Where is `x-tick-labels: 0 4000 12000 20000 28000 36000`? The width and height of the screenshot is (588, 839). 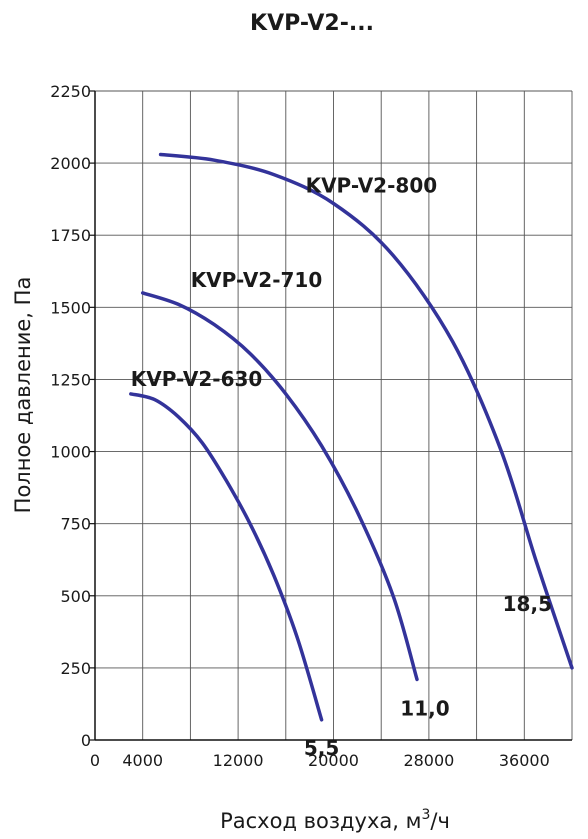
x-tick-labels: 0 4000 12000 20000 28000 36000 is located at coordinates (320, 760).